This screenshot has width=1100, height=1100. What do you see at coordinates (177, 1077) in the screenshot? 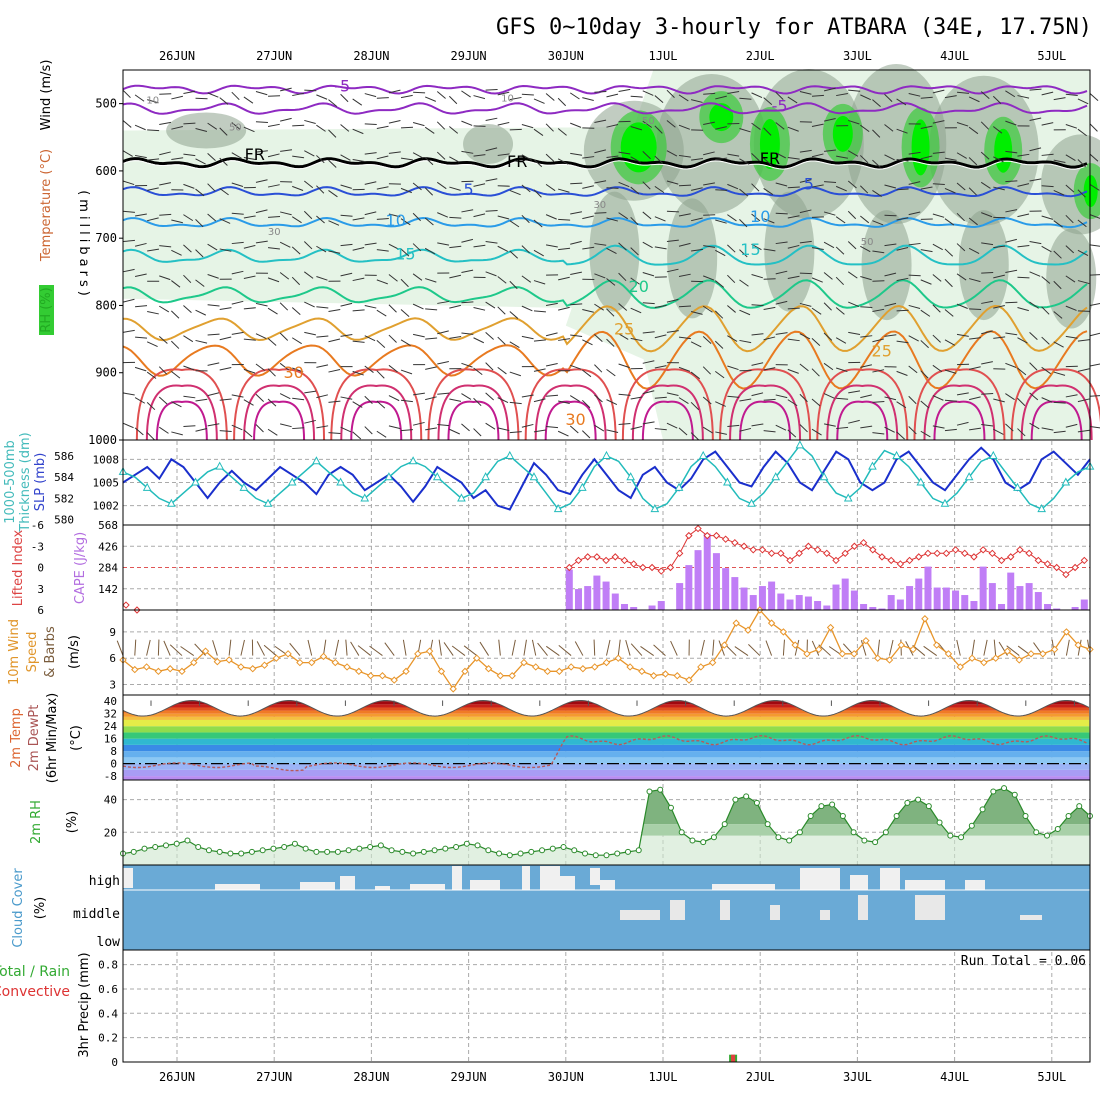
I see `bottom-day-label: 26JUN` at bounding box center [177, 1077].